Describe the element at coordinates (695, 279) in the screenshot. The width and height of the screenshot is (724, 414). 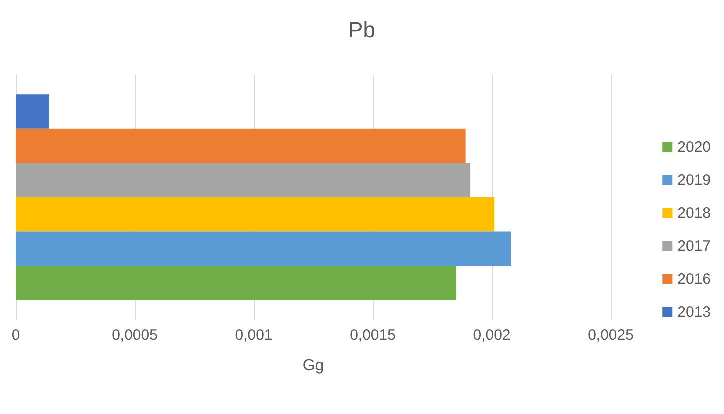
I see `legend-label: 2016` at that location.